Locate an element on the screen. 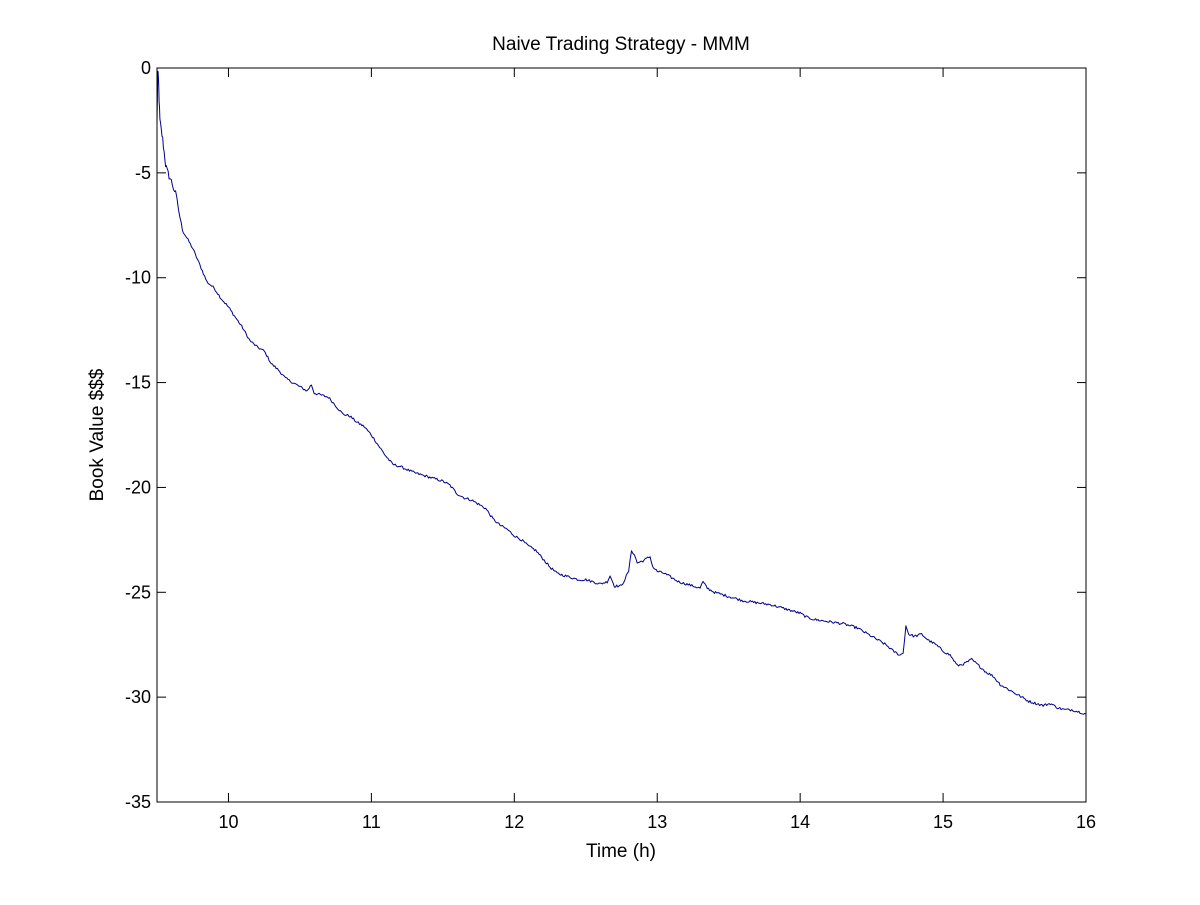 The width and height of the screenshot is (1200, 905). x-tick-label: 16 is located at coordinates (1086, 822).